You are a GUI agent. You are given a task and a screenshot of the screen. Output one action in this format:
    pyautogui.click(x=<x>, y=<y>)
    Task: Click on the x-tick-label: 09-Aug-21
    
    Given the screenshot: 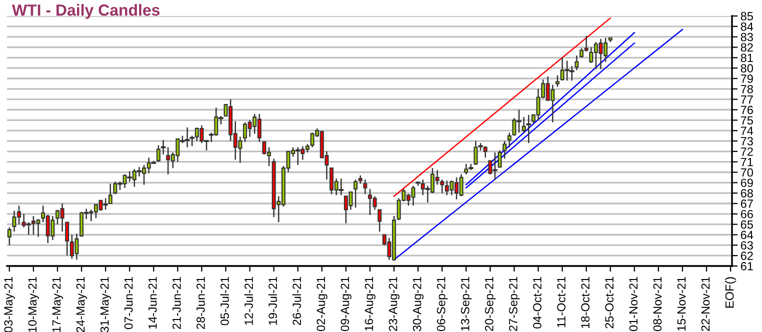 What is the action you would take?
    pyautogui.click(x=346, y=304)
    